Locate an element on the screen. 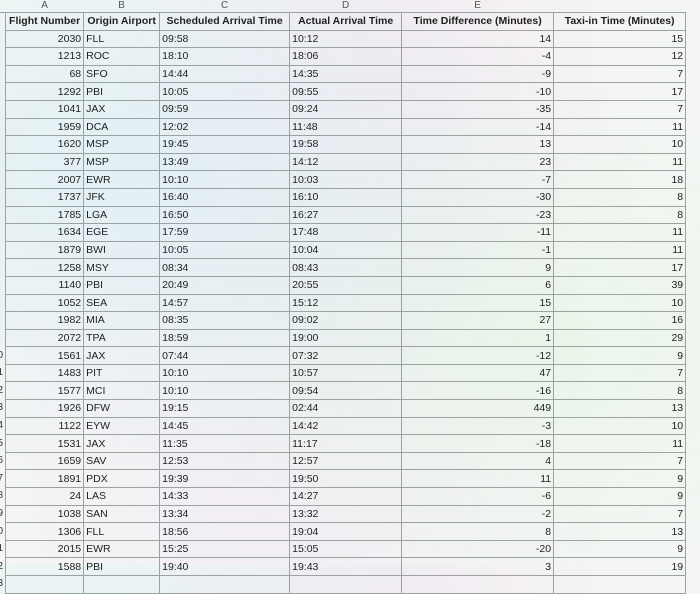  table-cell: 47 is located at coordinates (478, 373).